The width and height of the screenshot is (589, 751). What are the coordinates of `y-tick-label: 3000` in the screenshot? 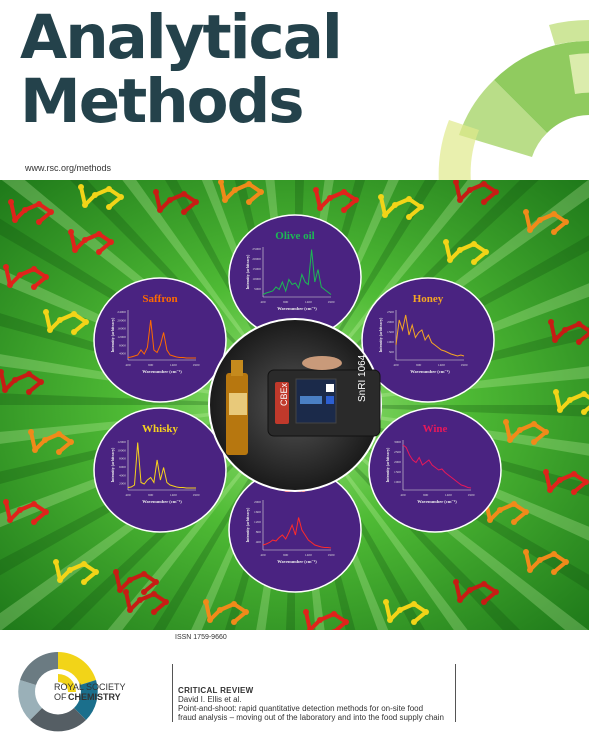 It's located at (397, 442).